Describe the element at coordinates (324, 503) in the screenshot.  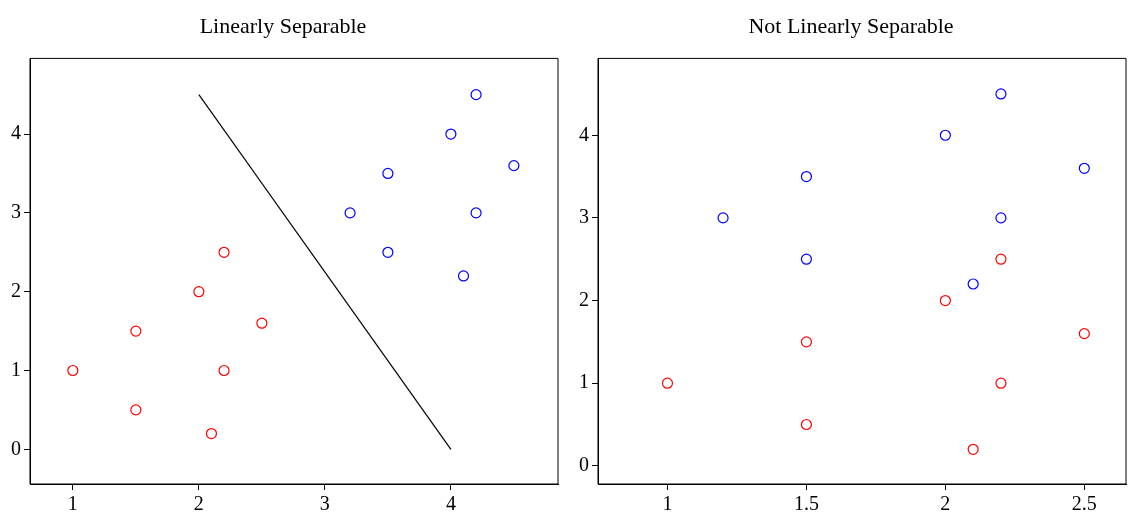
I see `x-tick-label: 3` at that location.